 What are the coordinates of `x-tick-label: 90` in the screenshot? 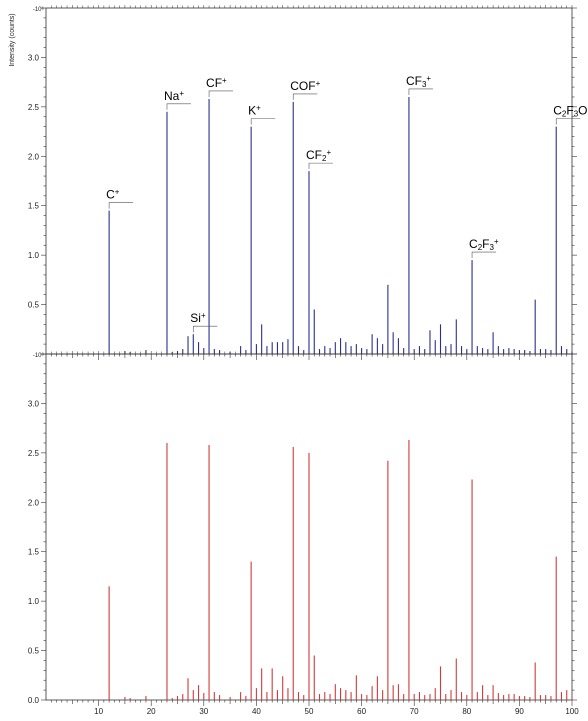 It's located at (519, 711).